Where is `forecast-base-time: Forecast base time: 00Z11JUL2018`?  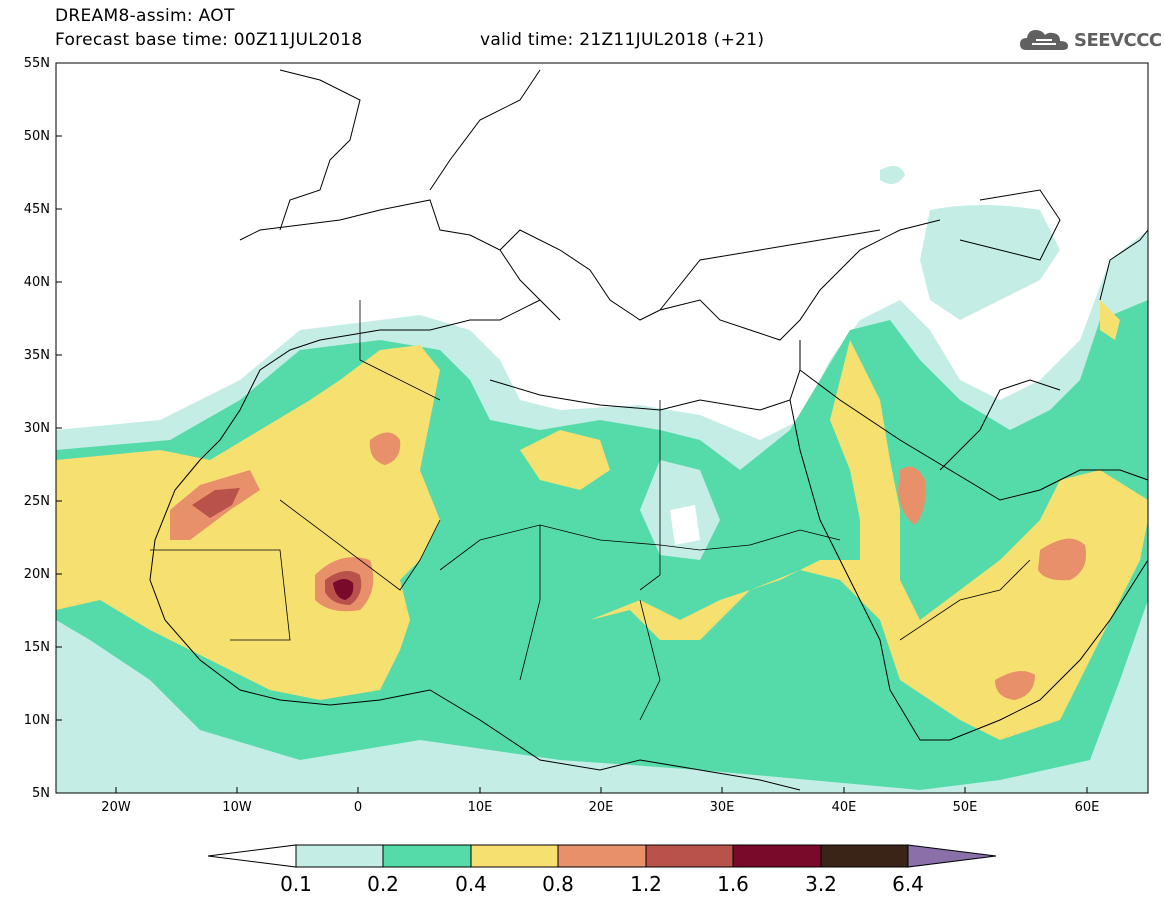
forecast-base-time: Forecast base time: 00Z11JUL2018 is located at coordinates (209, 40).